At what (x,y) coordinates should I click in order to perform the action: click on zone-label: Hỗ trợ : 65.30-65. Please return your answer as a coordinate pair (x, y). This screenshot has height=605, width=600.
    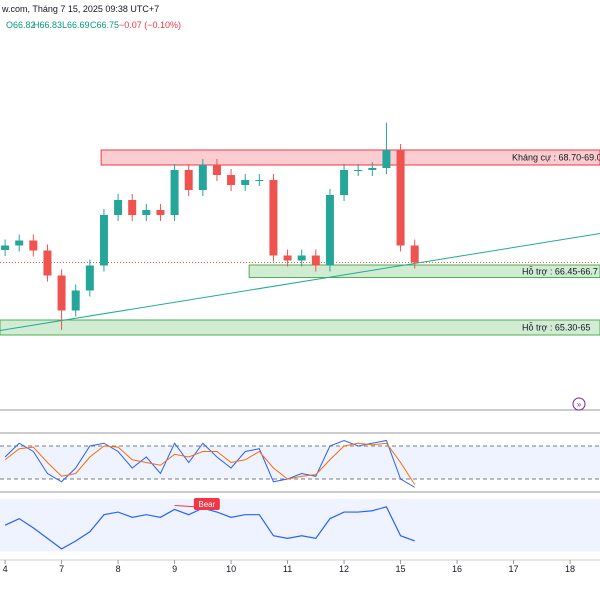
    Looking at the image, I should click on (556, 328).